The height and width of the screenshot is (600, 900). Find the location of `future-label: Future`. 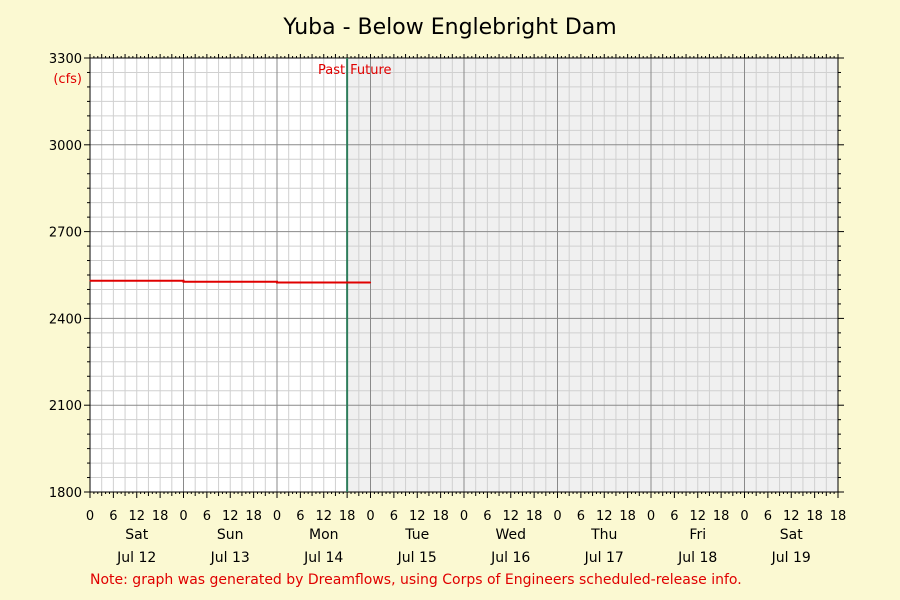

future-label: Future is located at coordinates (370, 70).